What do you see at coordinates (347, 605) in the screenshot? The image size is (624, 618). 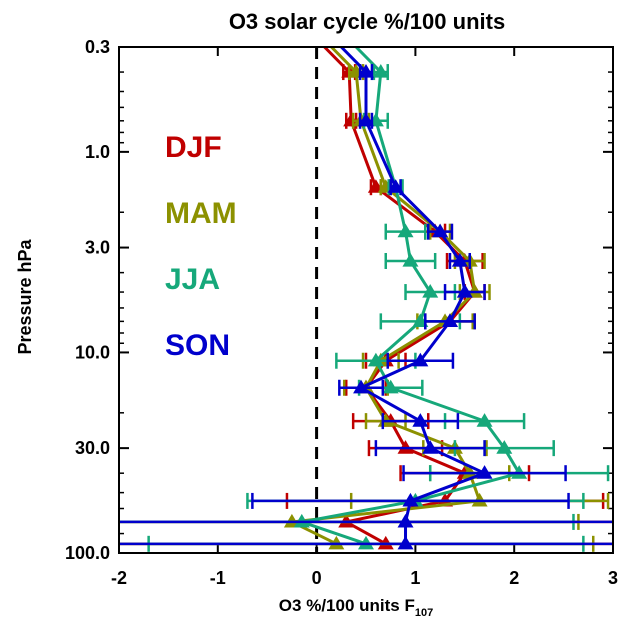 I see `x-axis-label-main: O3 %/100 units F` at bounding box center [347, 605].